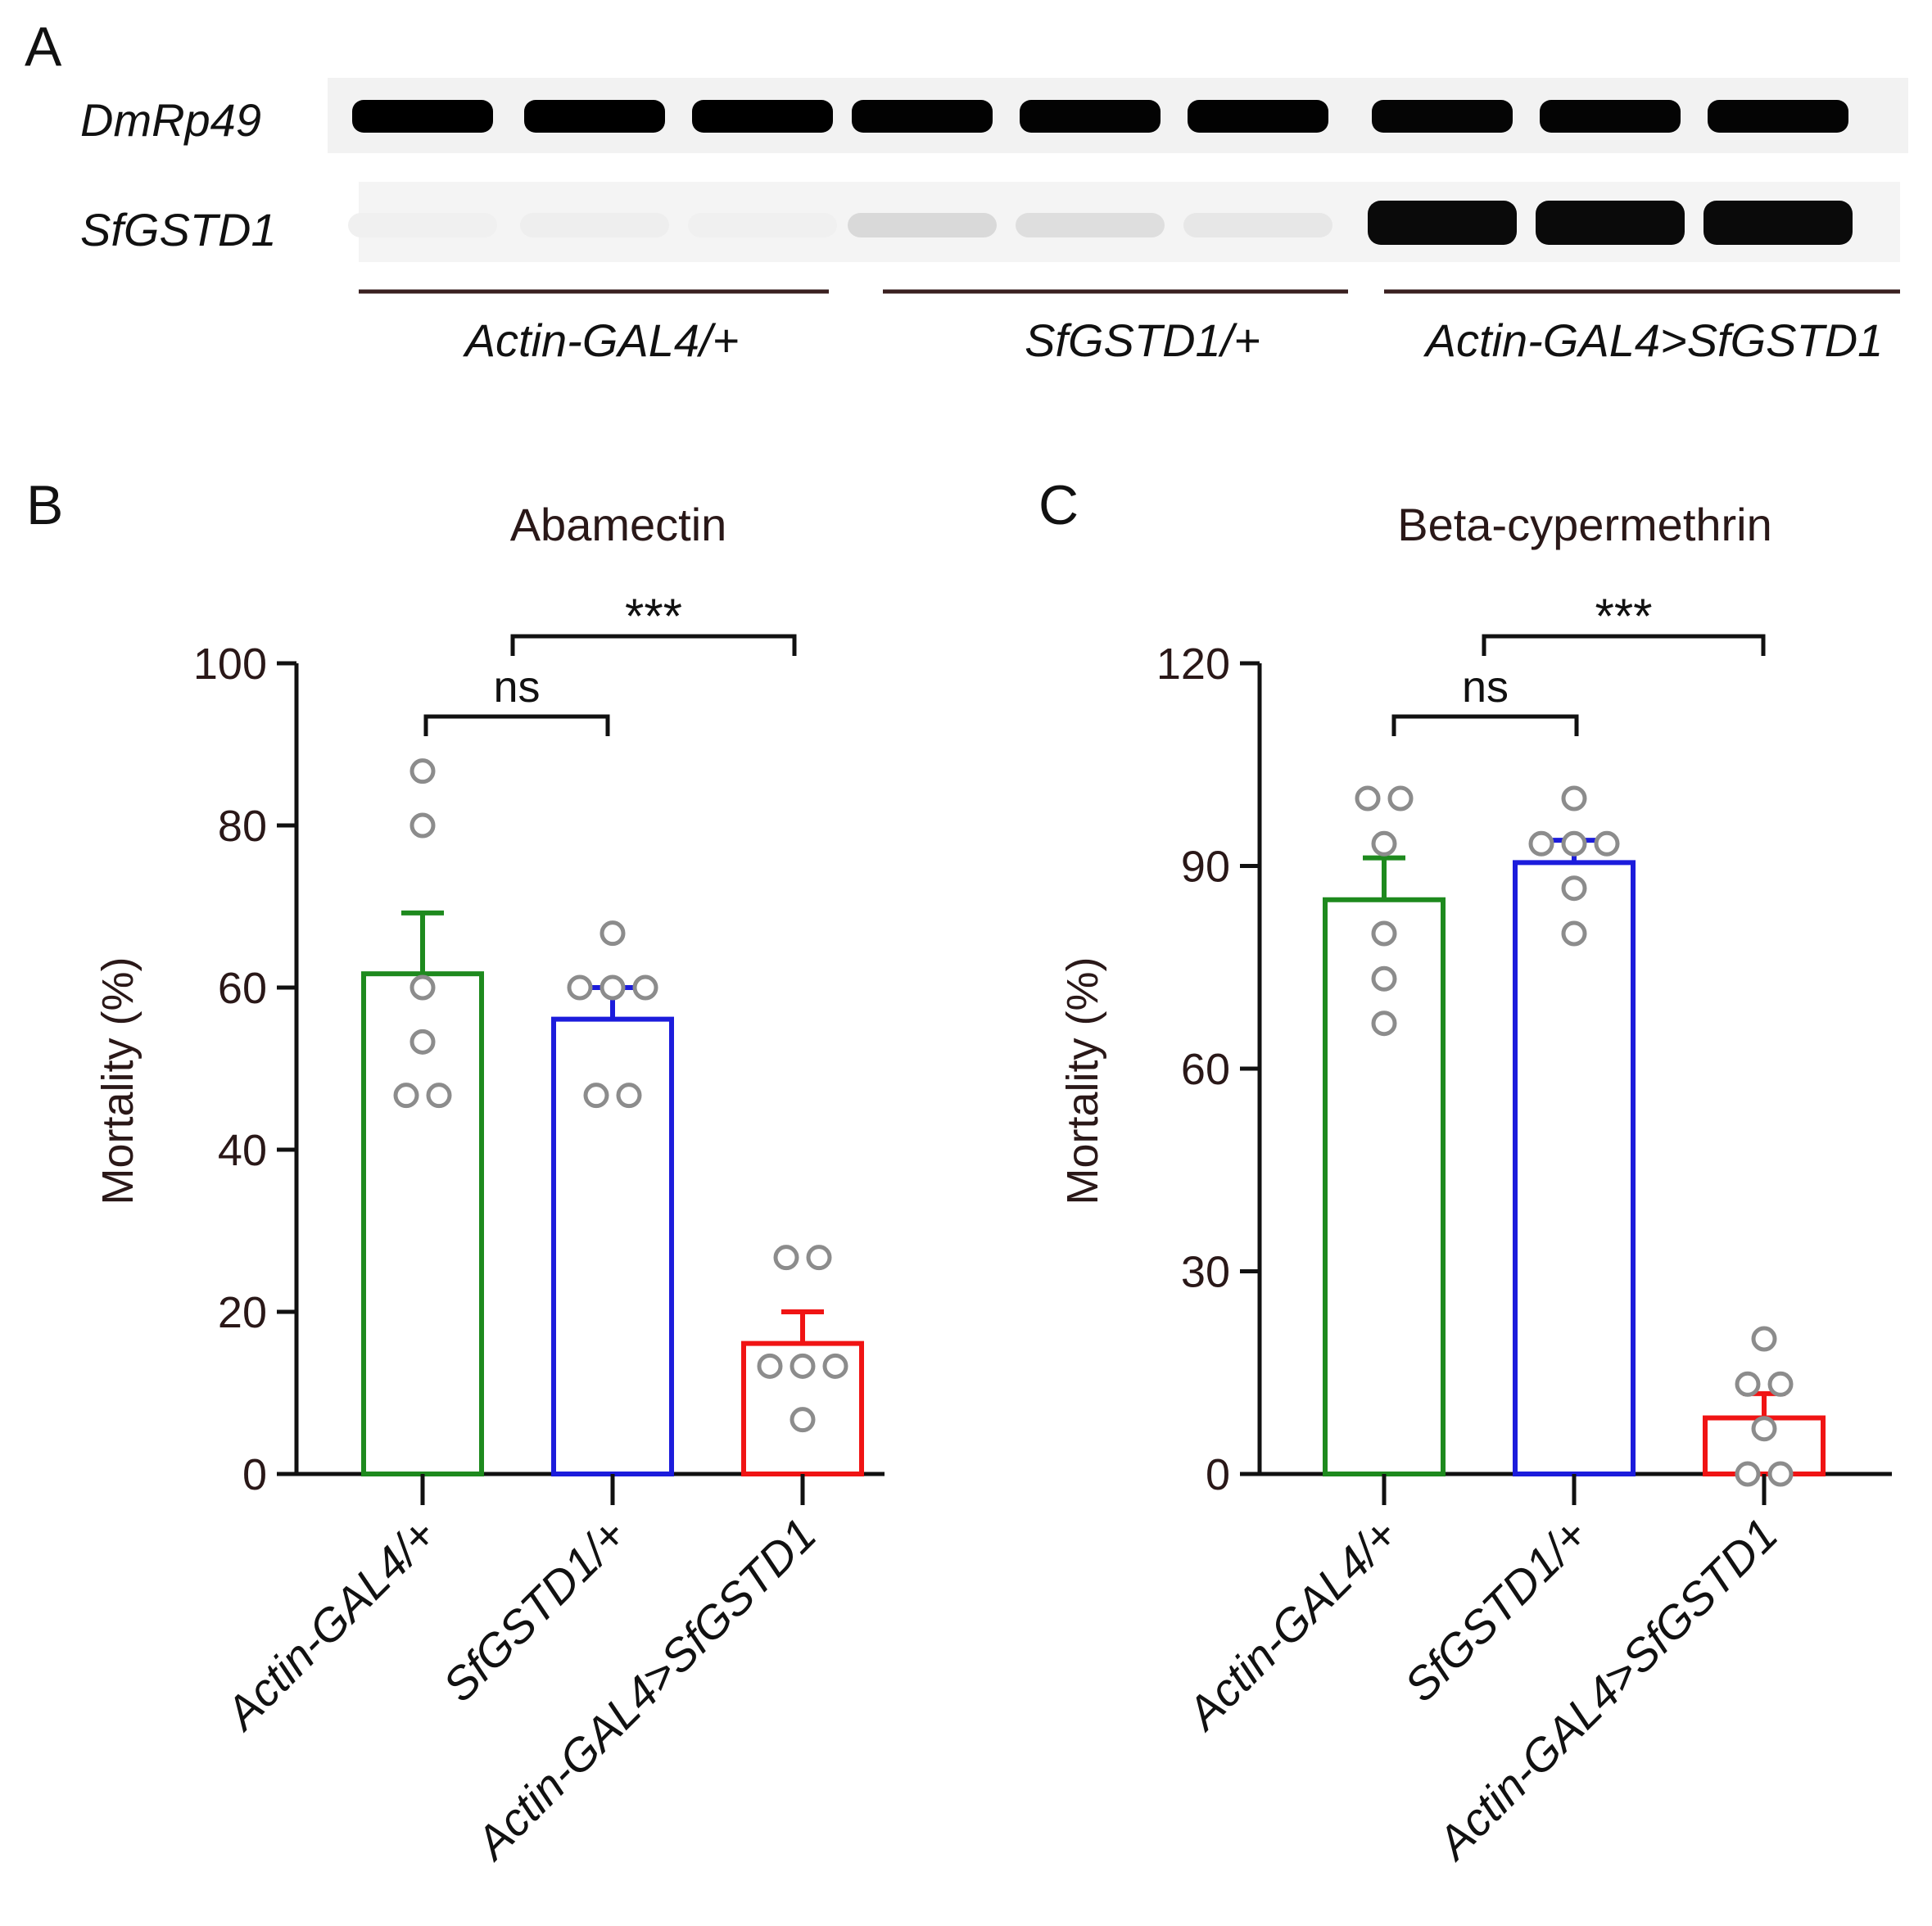 Image resolution: width=1932 pixels, height=1926 pixels. Describe the element at coordinates (242, 1312) in the screenshot. I see `y-tick-label: 20` at that location.